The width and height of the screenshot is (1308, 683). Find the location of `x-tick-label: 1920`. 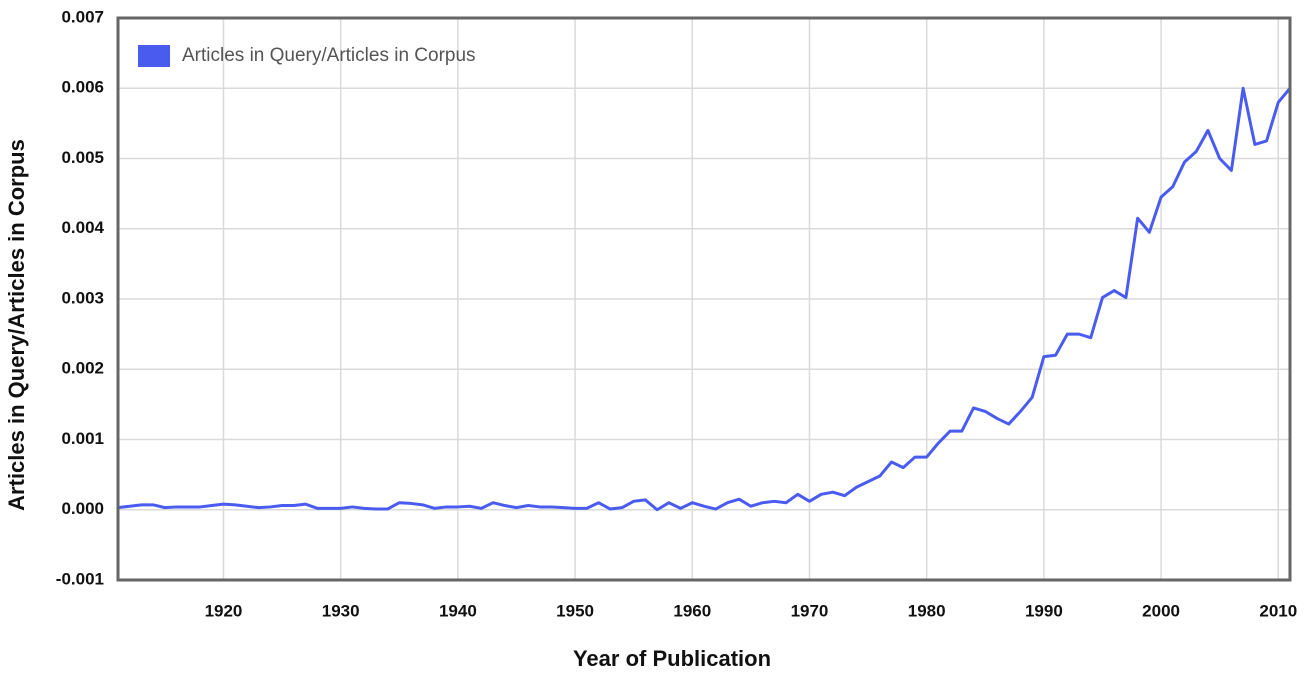

x-tick-label: 1920 is located at coordinates (224, 610).